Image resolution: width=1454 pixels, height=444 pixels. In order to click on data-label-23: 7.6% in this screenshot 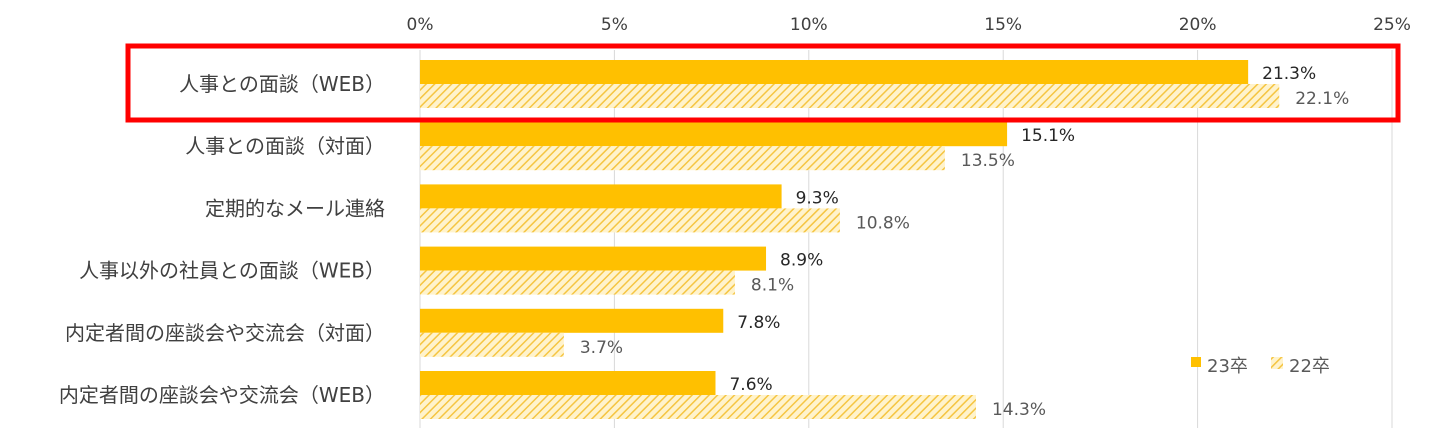, I will do `click(750, 385)`.